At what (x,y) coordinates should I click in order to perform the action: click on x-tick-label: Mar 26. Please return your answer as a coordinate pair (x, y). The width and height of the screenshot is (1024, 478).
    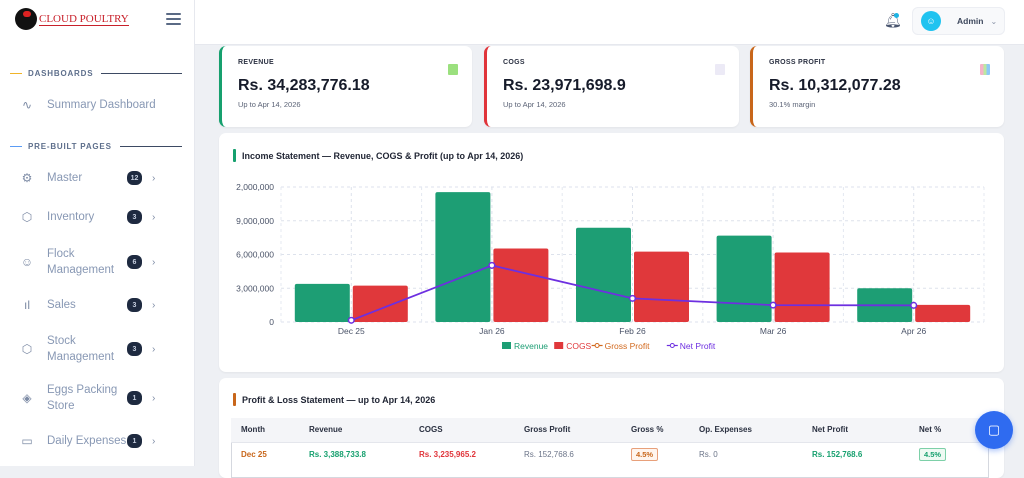
    Looking at the image, I should click on (773, 331).